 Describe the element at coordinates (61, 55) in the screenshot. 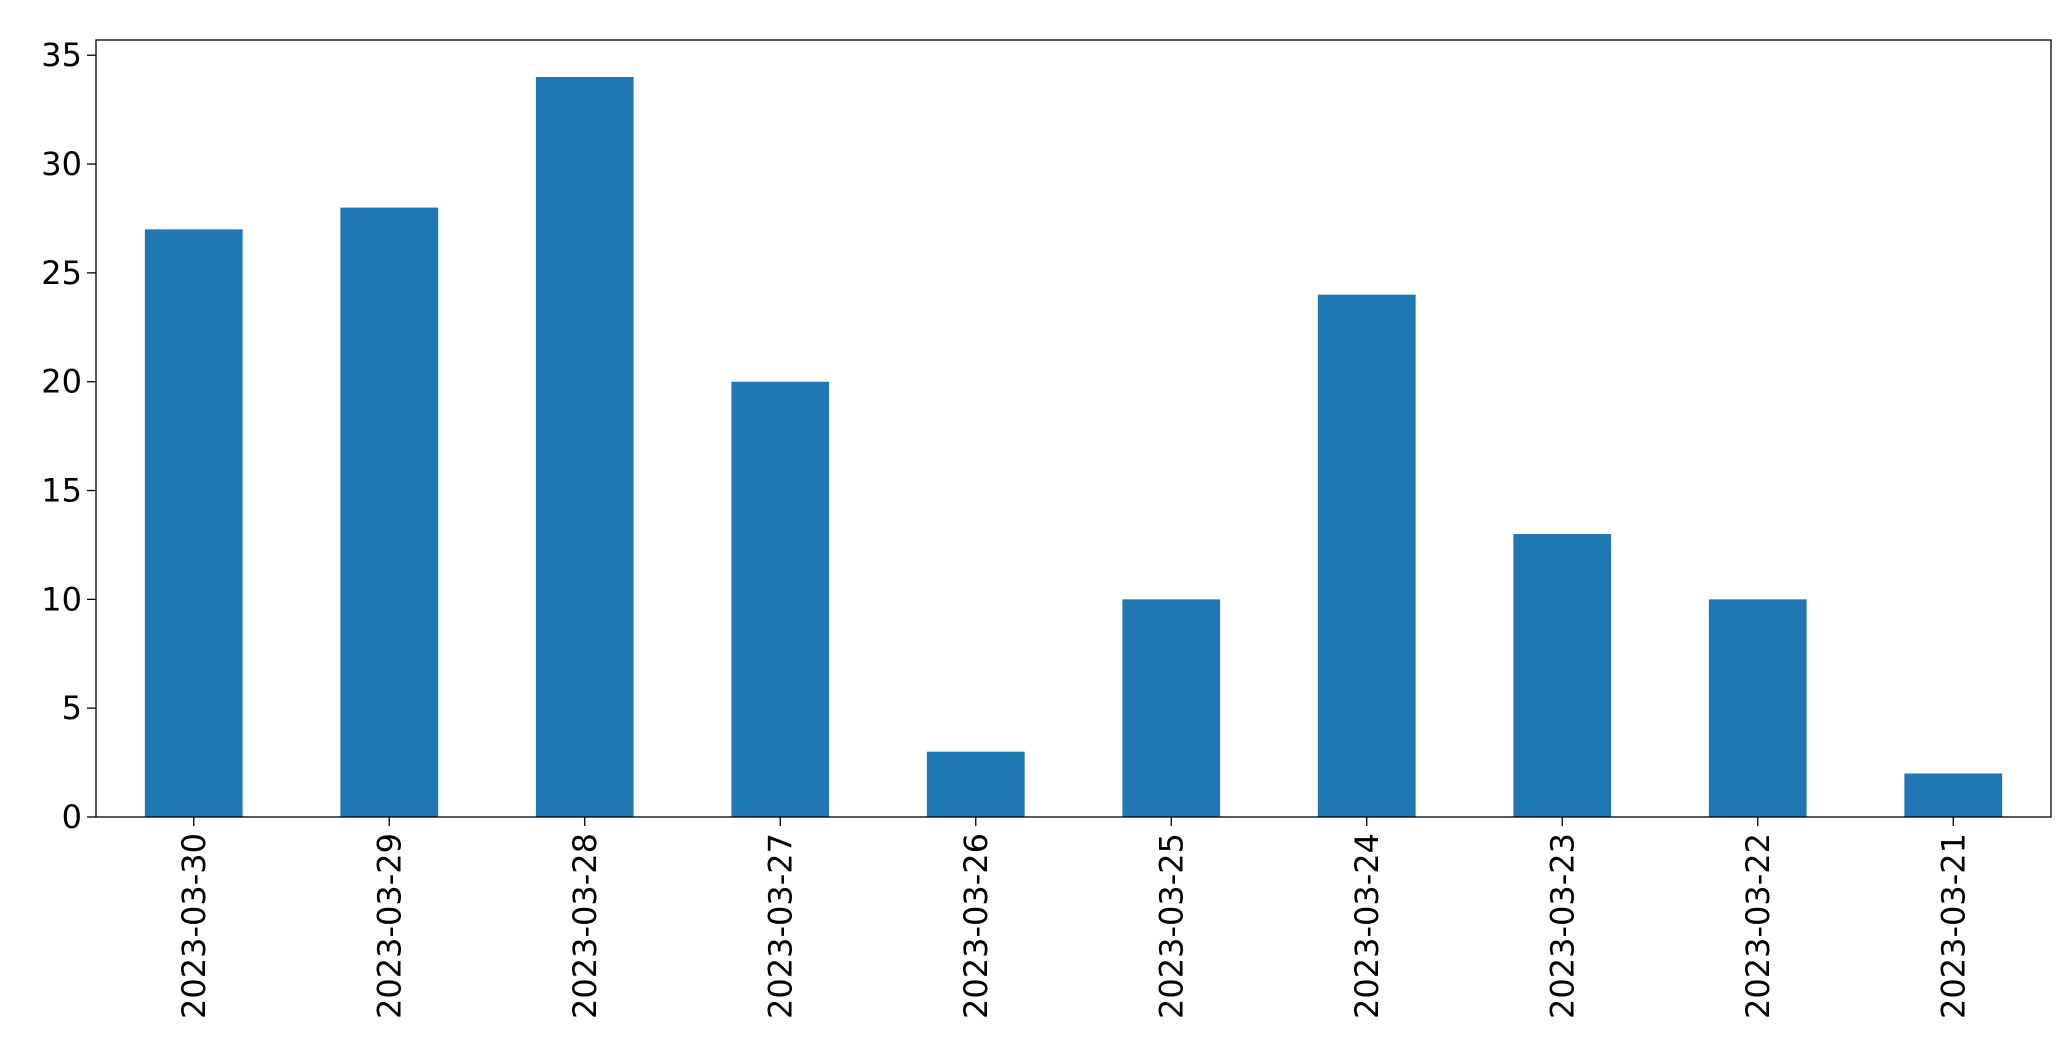

I see `y-tick-label: 35` at that location.